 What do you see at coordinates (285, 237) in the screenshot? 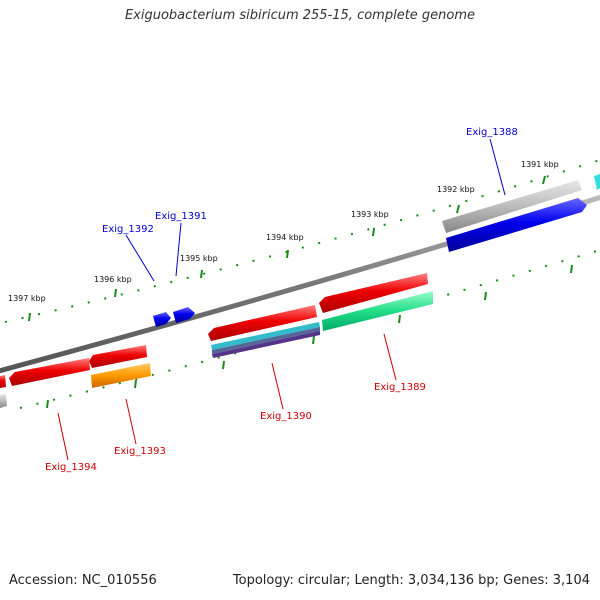
I see `ruler-label-1394: 1394 kbp` at bounding box center [285, 237].